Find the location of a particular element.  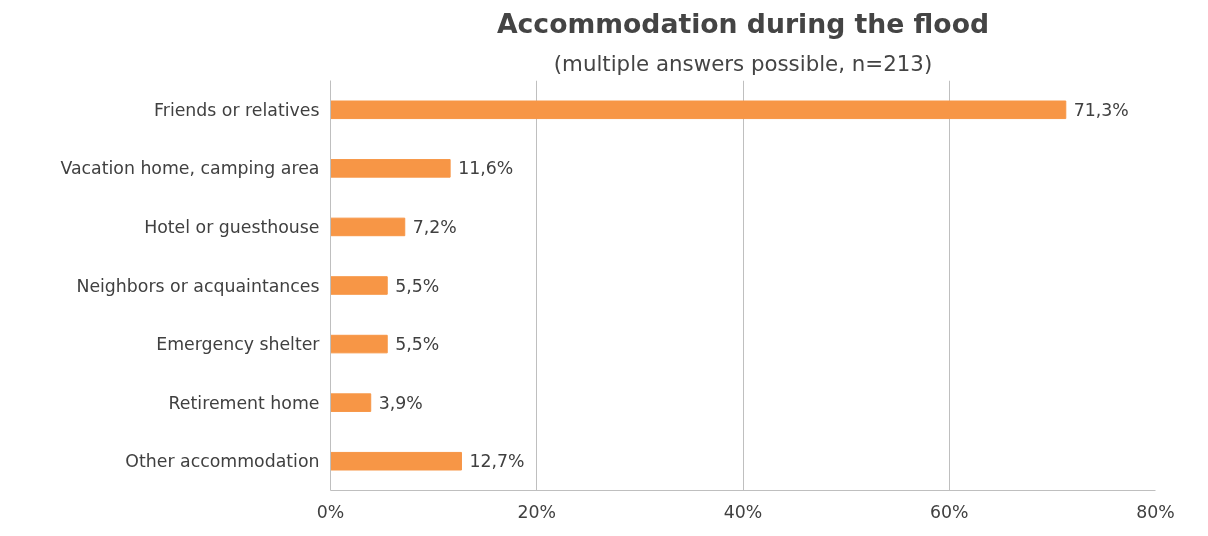

y-tick-label: Vacation home, camping area is located at coordinates (190, 168).